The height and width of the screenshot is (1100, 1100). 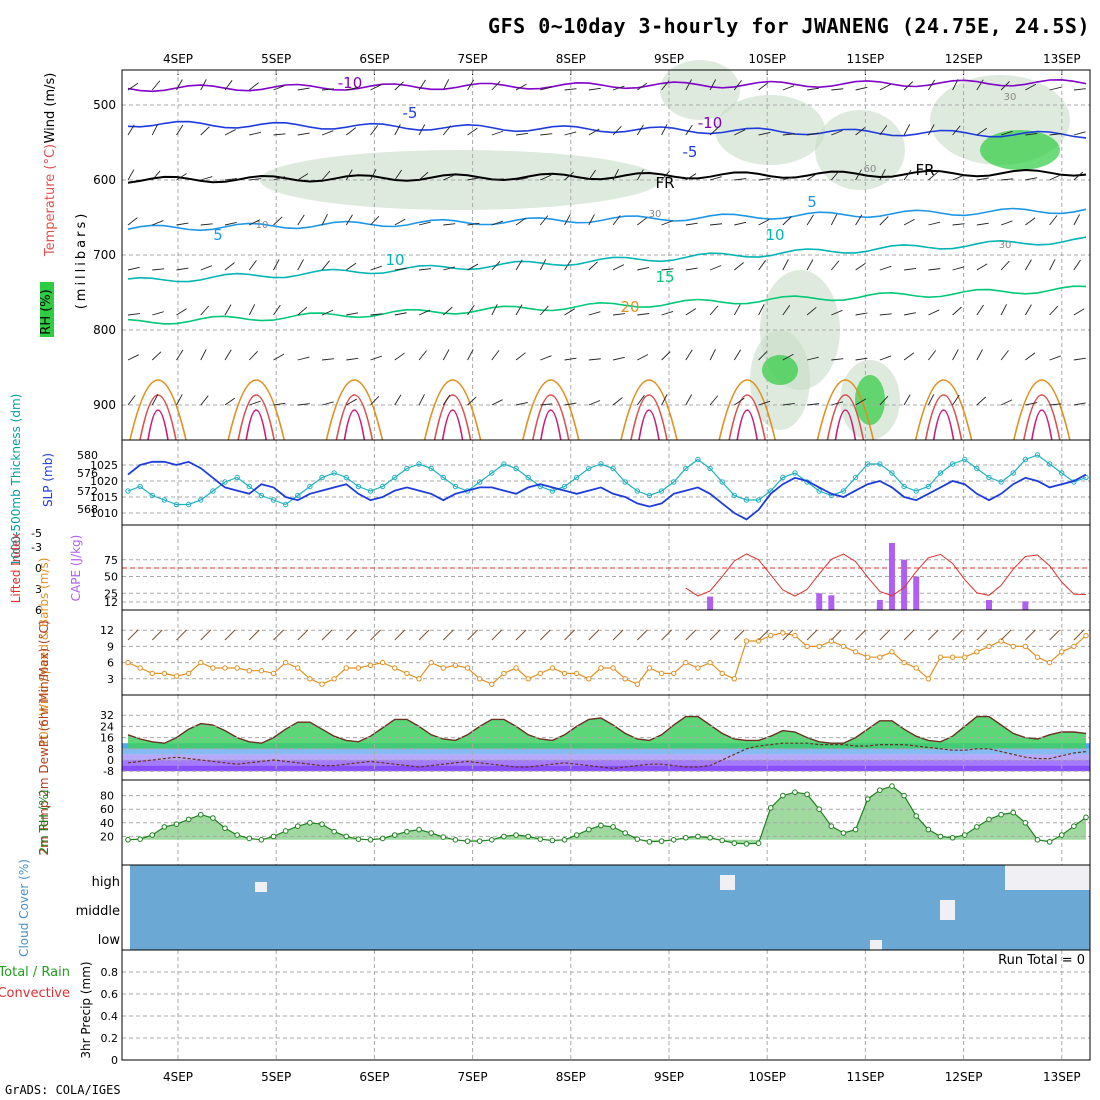 I want to click on temp-tick: 8, so click(x=110, y=749).